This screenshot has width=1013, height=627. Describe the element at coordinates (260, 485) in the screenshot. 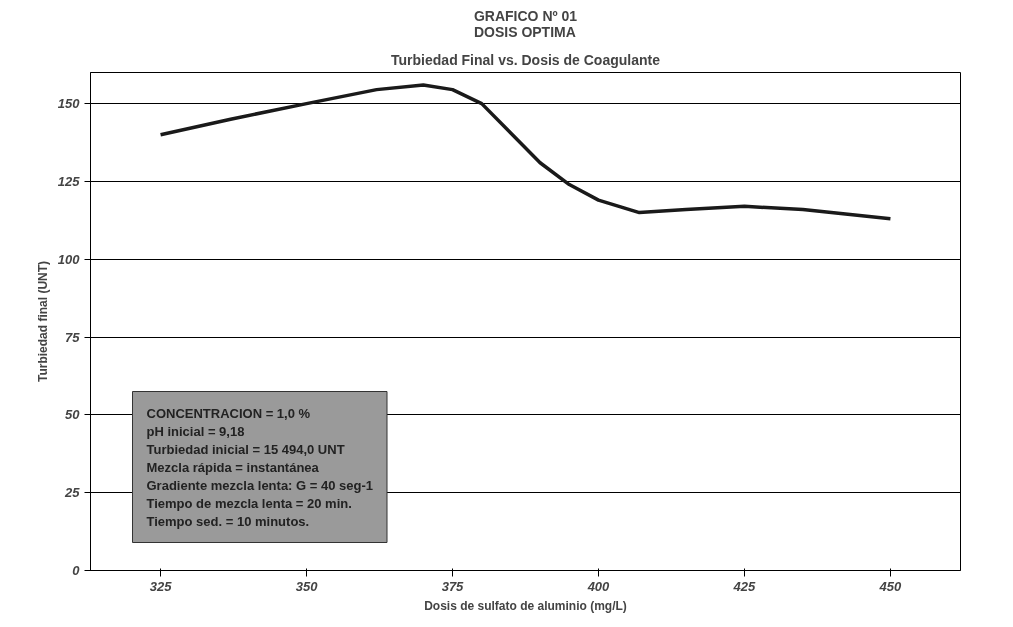

I see `annotation: Gradiente mezcla lenta: G = 40 seg-1` at that location.